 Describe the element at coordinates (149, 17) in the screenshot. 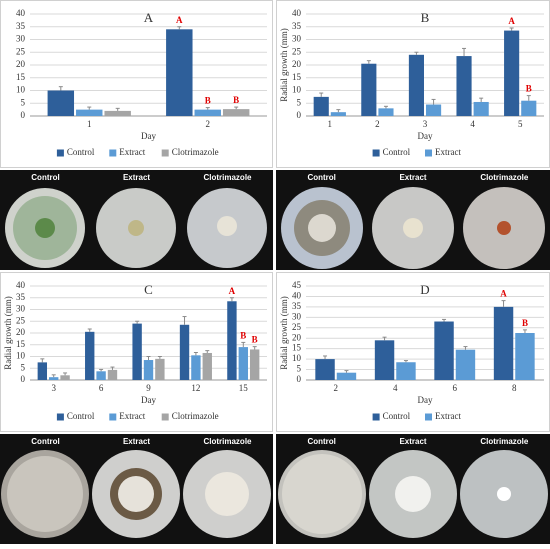

I see `chart-title: A` at that location.